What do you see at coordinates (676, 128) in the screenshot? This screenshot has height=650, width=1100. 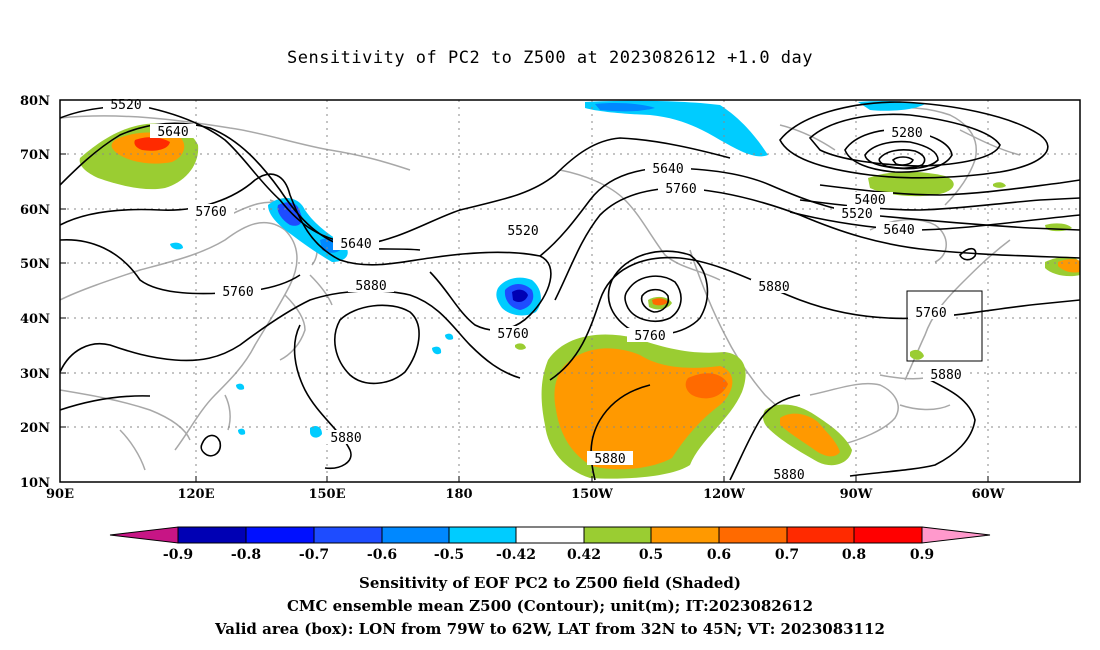 I see `shade-arctic-cyan` at bounding box center [676, 128].